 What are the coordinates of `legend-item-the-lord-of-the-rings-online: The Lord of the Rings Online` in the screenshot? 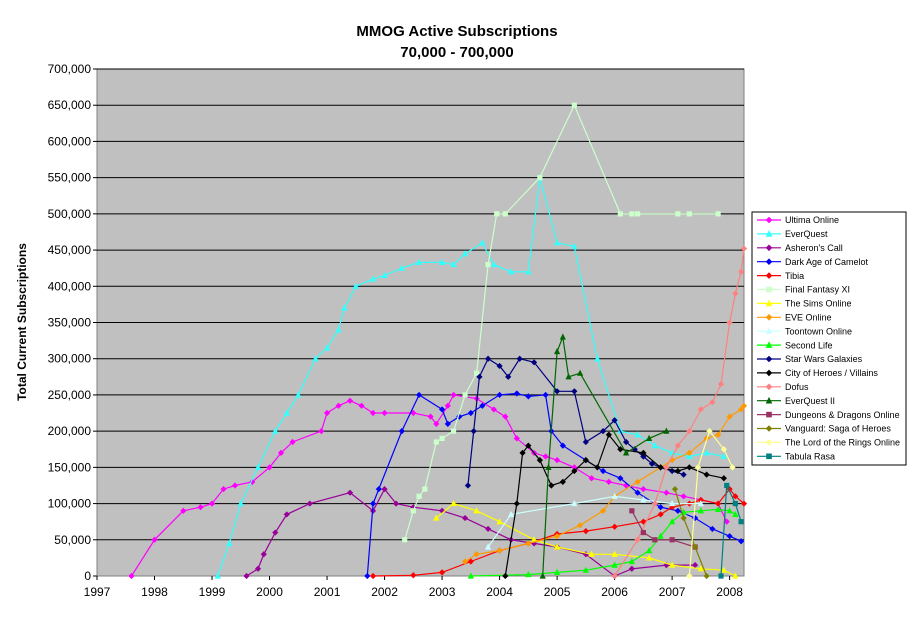 It's located at (828, 443).